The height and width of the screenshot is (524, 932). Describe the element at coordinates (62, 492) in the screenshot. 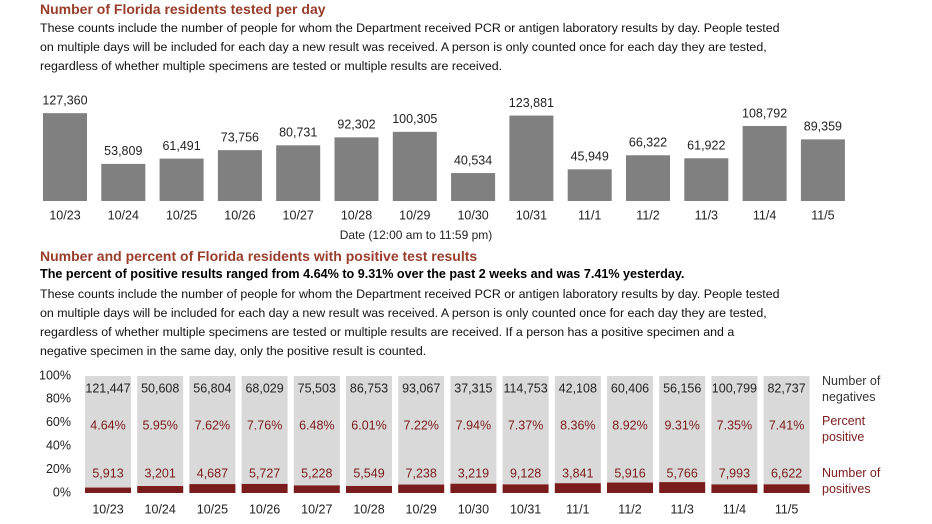

I see `y-tick-label: 0%` at that location.